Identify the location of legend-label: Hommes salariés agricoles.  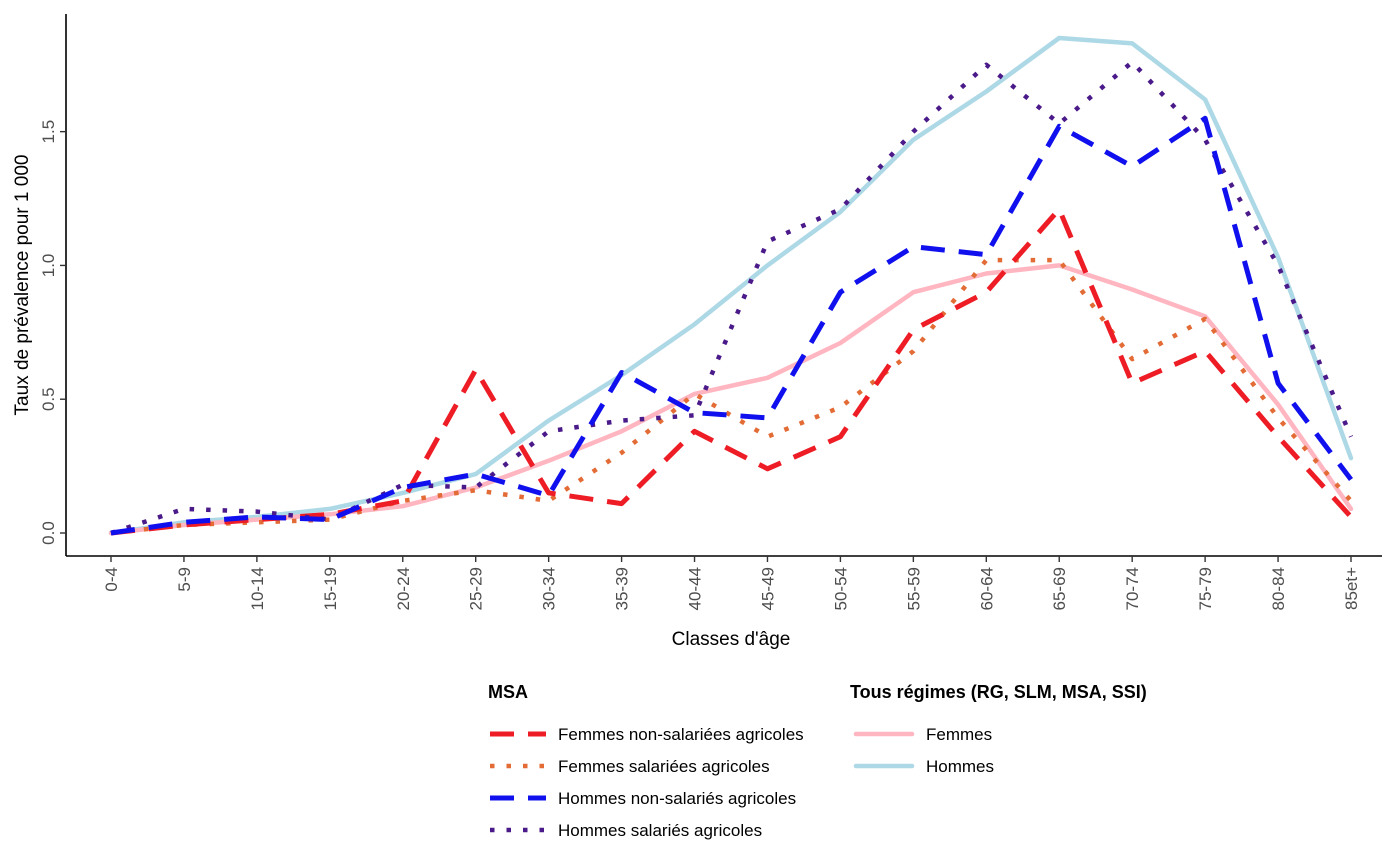
(660, 830).